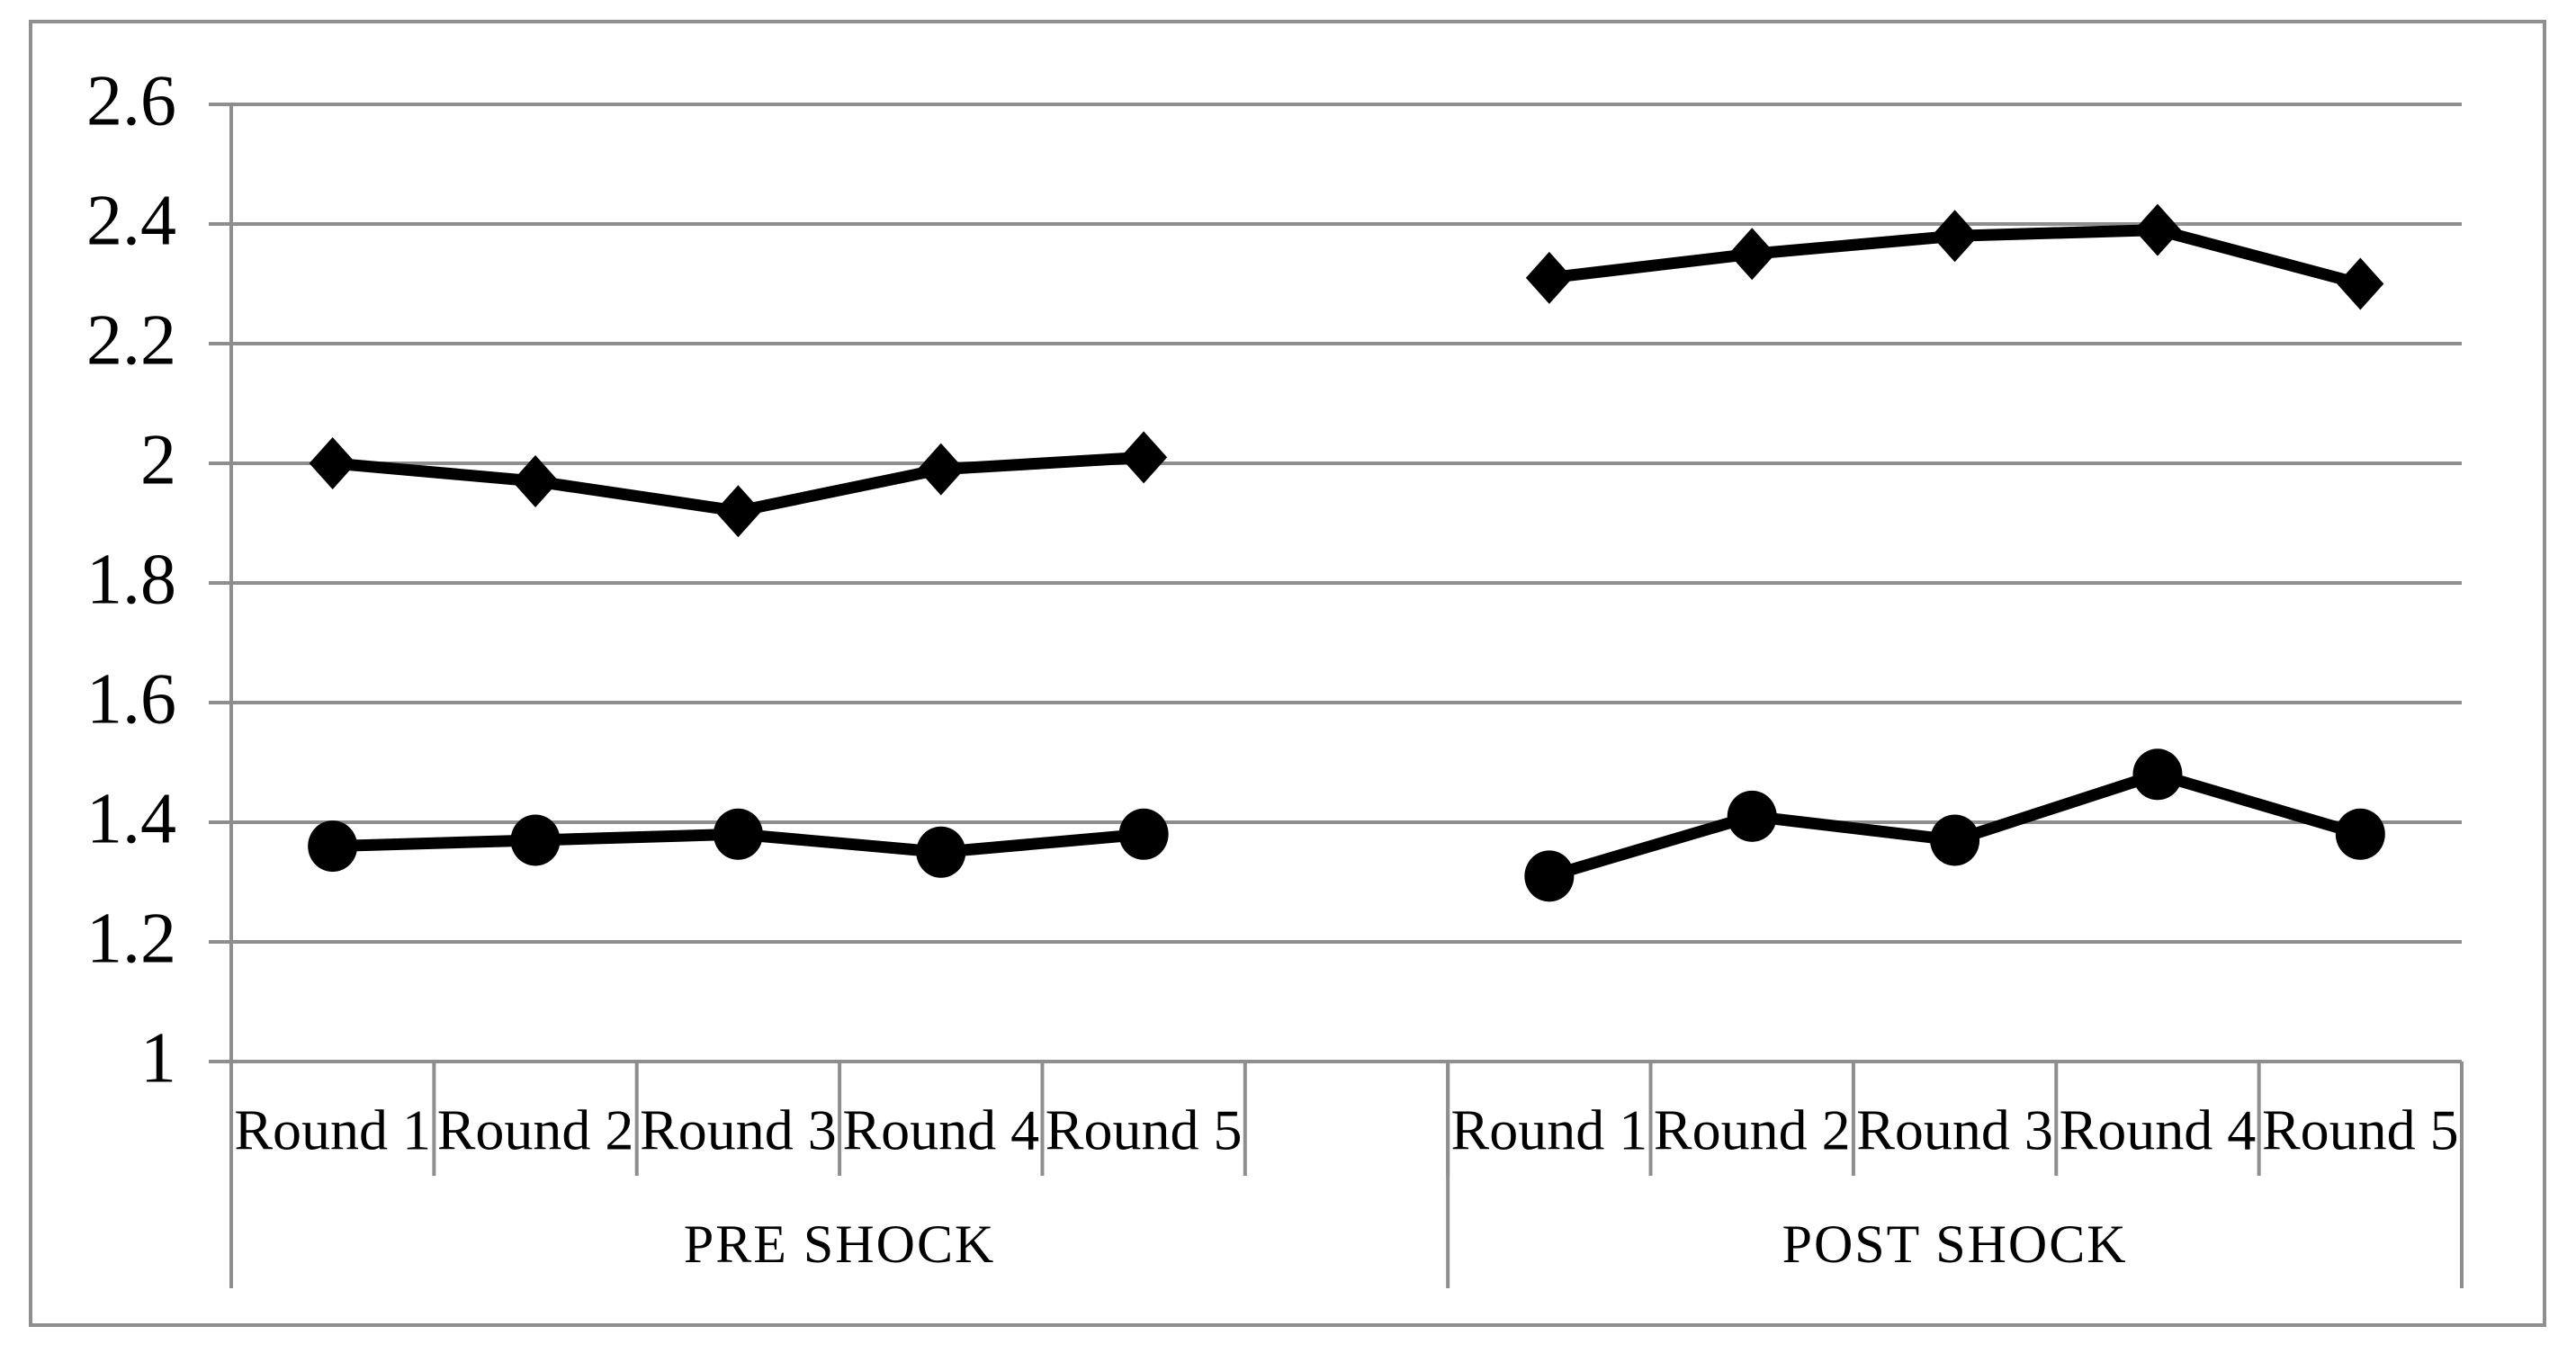  What do you see at coordinates (941, 1130) in the screenshot?
I see `x-axis-label-pre-shock-round-4: Round 4` at bounding box center [941, 1130].